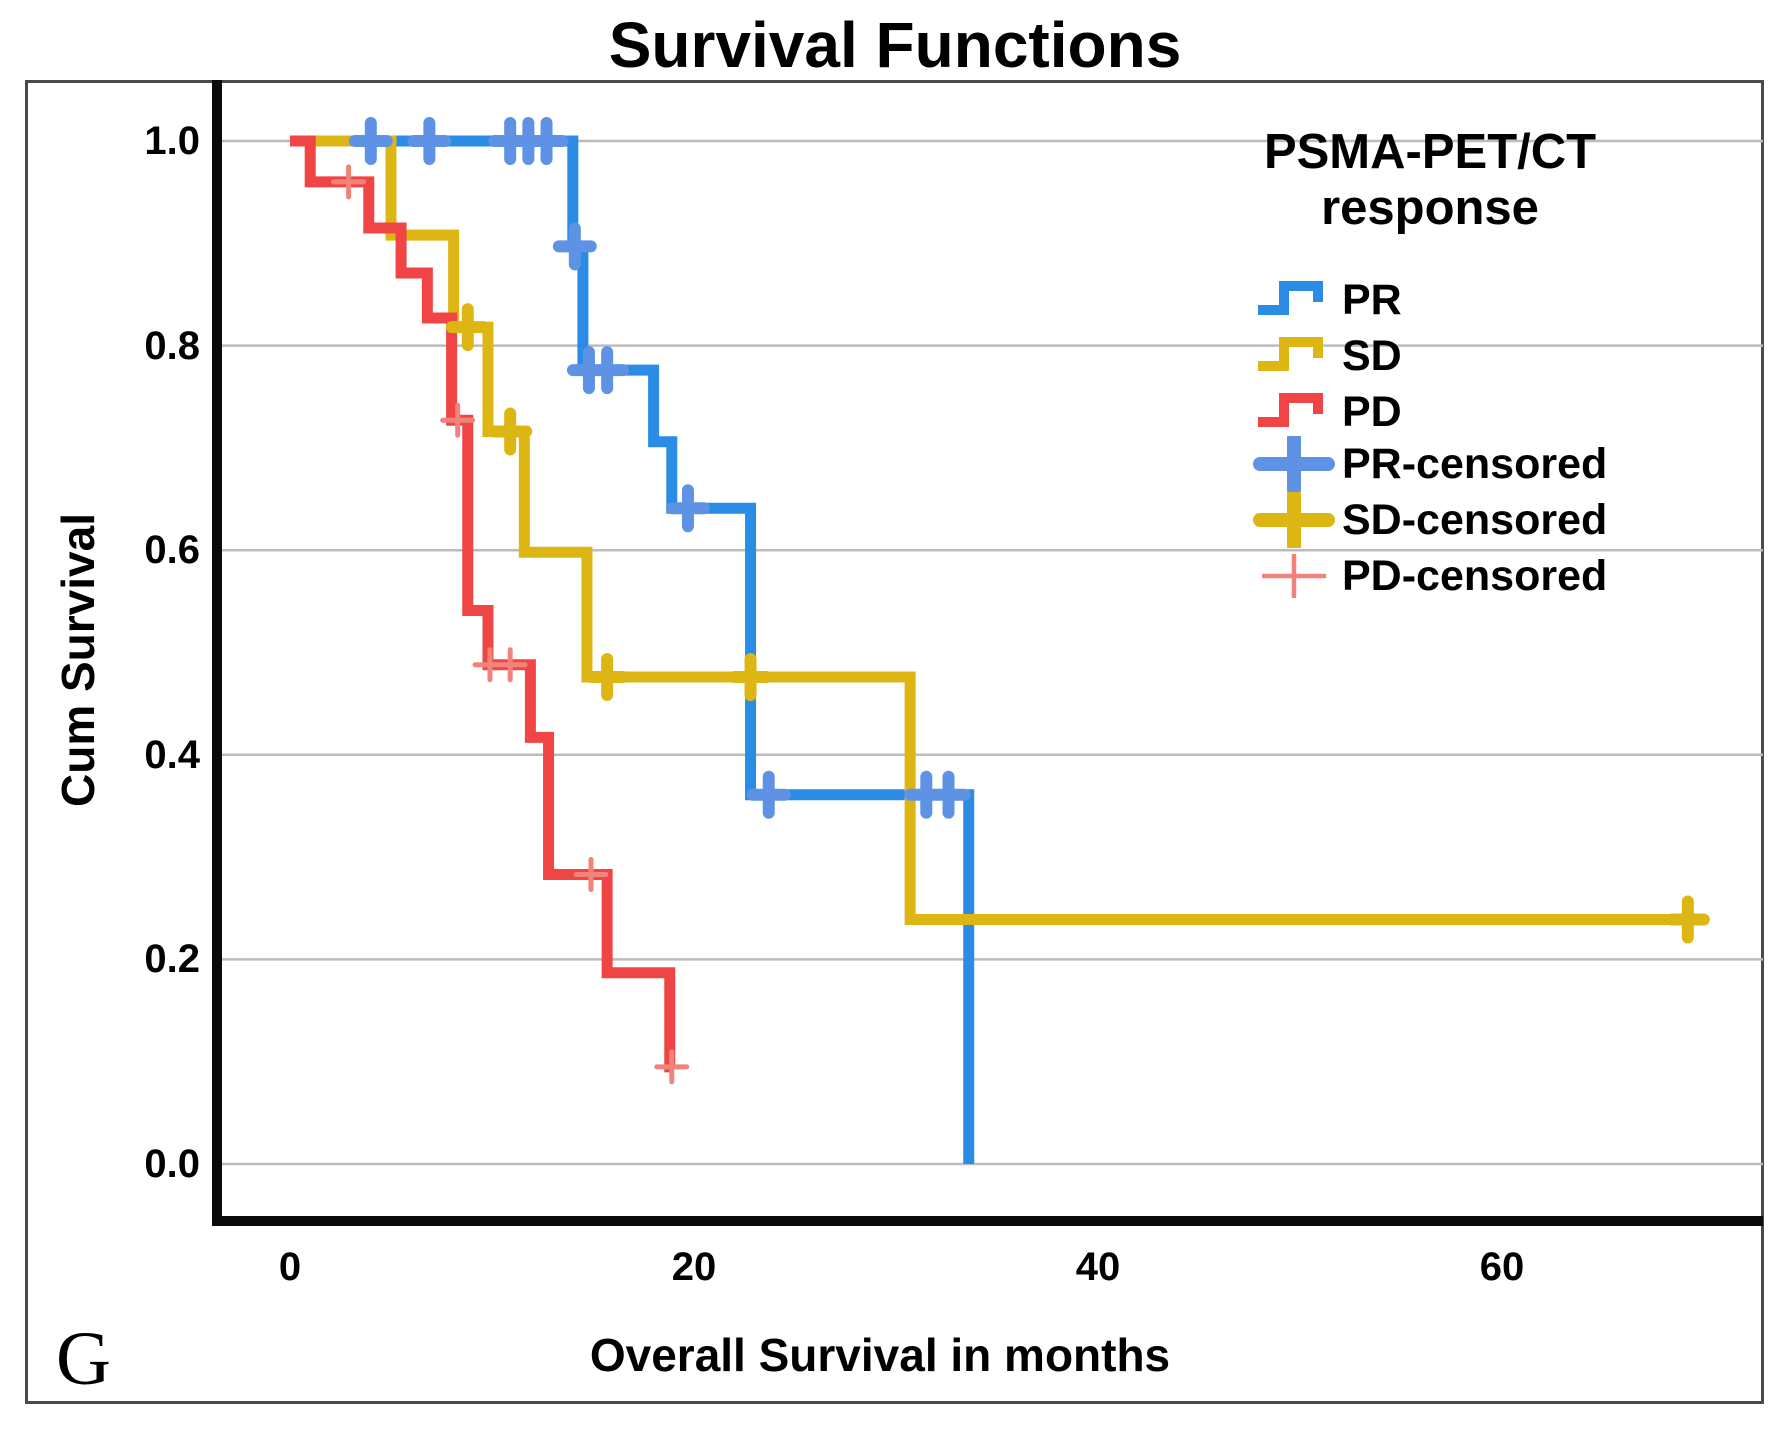 The image size is (1790, 1440). What do you see at coordinates (694, 1267) in the screenshot?
I see `x-tick-label: 20` at bounding box center [694, 1267].